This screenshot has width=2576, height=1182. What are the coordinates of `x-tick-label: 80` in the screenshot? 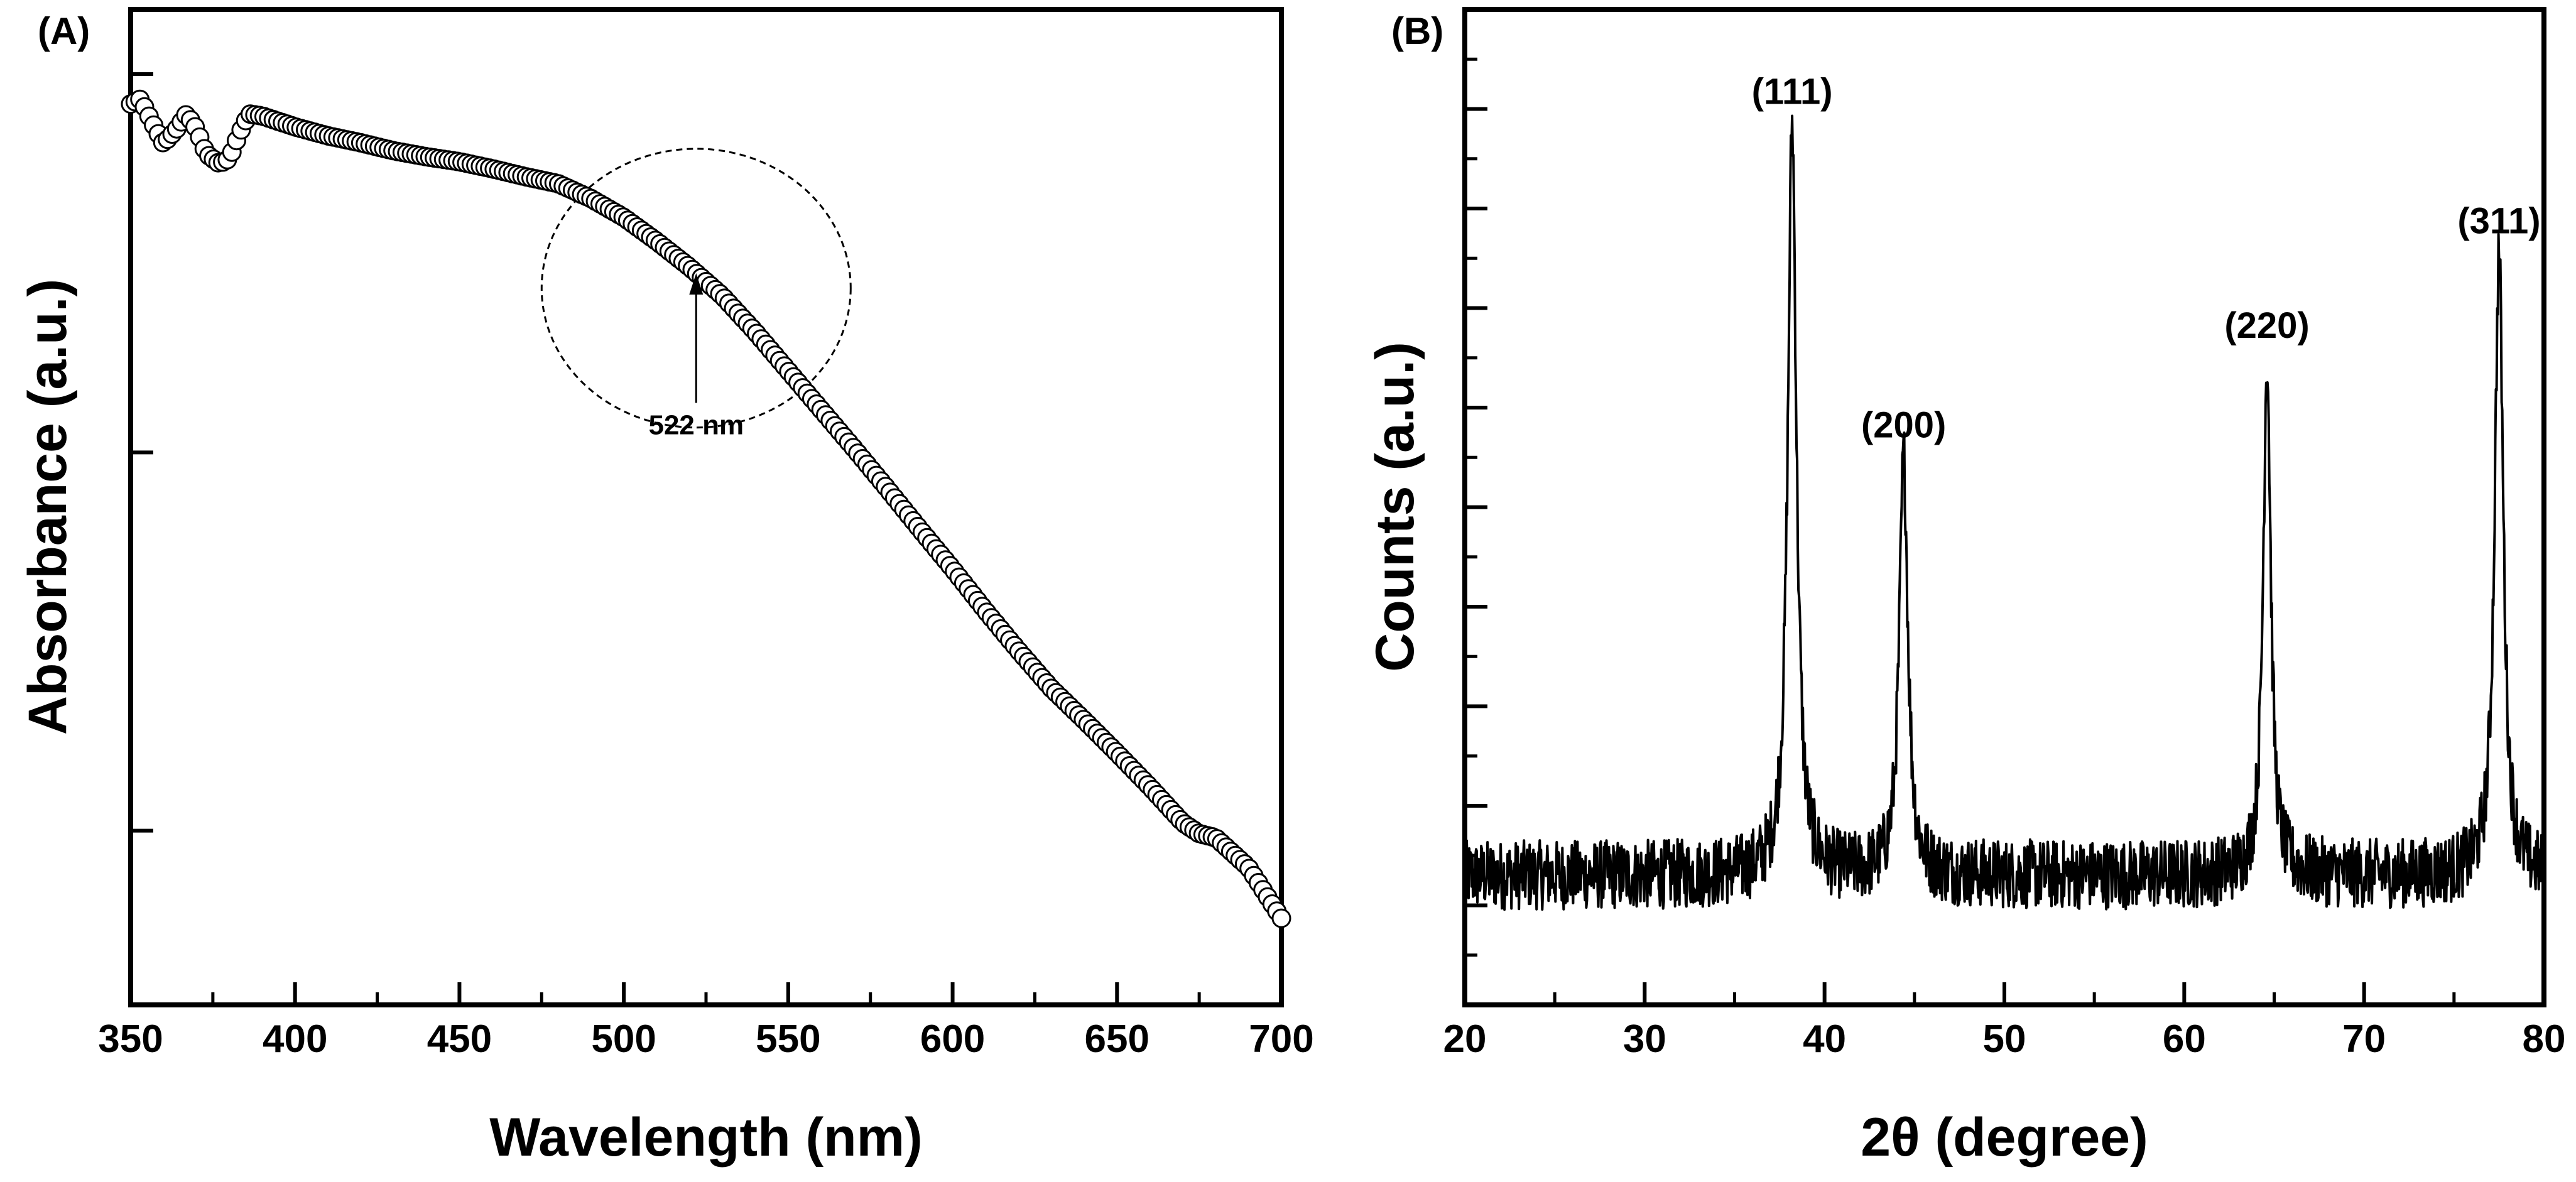 It's located at (2544, 1039).